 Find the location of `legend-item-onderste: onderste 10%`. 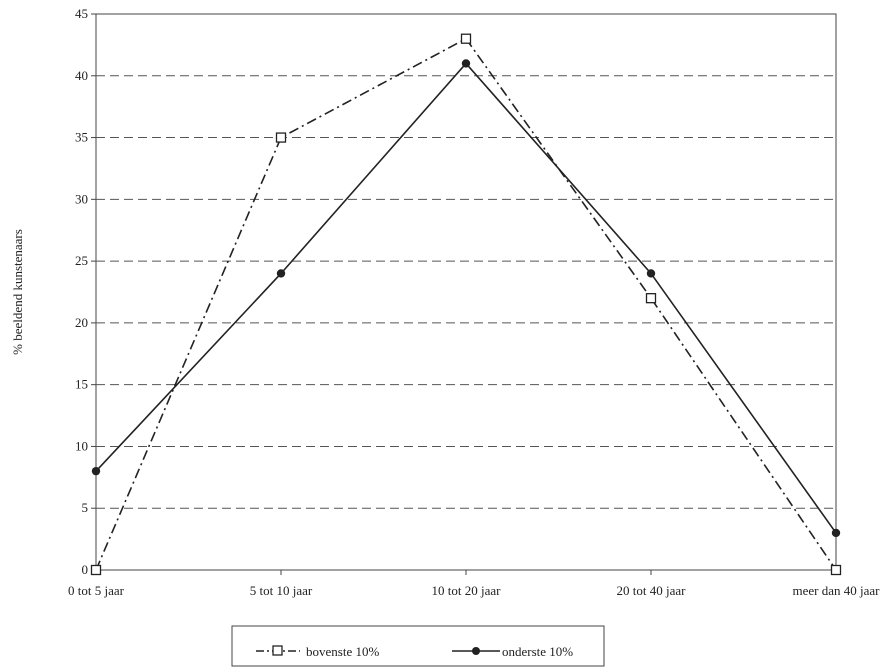

legend-item-onderste: onderste 10% is located at coordinates (512, 651).